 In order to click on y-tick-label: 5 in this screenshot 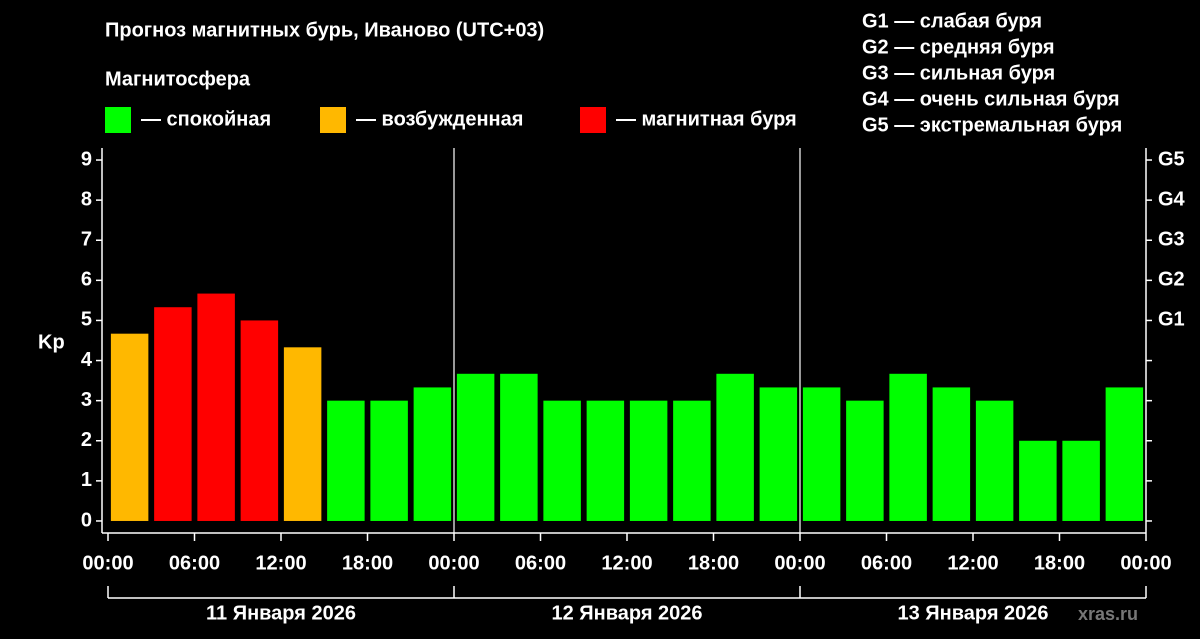, I will do `click(86, 320)`.